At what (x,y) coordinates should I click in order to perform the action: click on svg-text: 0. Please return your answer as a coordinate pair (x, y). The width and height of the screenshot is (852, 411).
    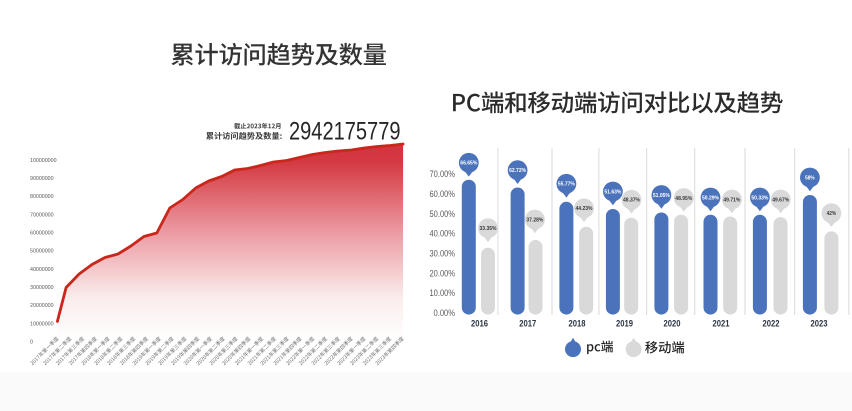
    Looking at the image, I should click on (31, 343).